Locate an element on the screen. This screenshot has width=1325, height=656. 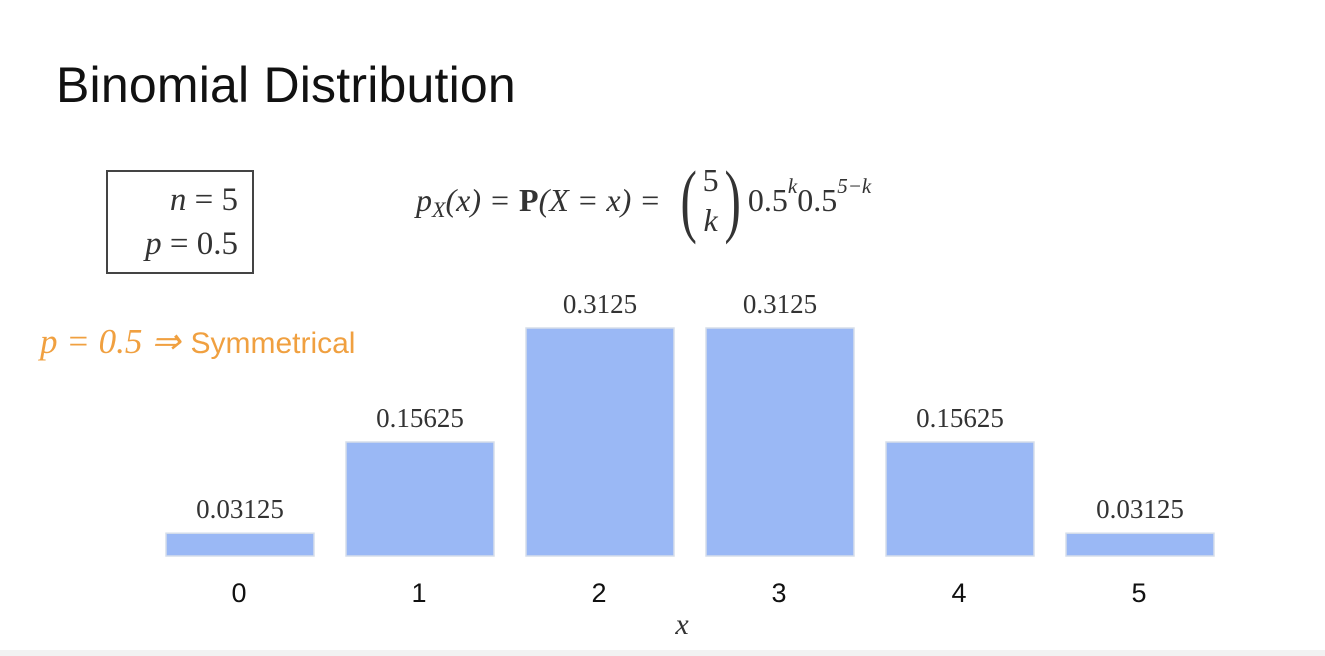
param-p: p = 0.5 is located at coordinates (191, 244).